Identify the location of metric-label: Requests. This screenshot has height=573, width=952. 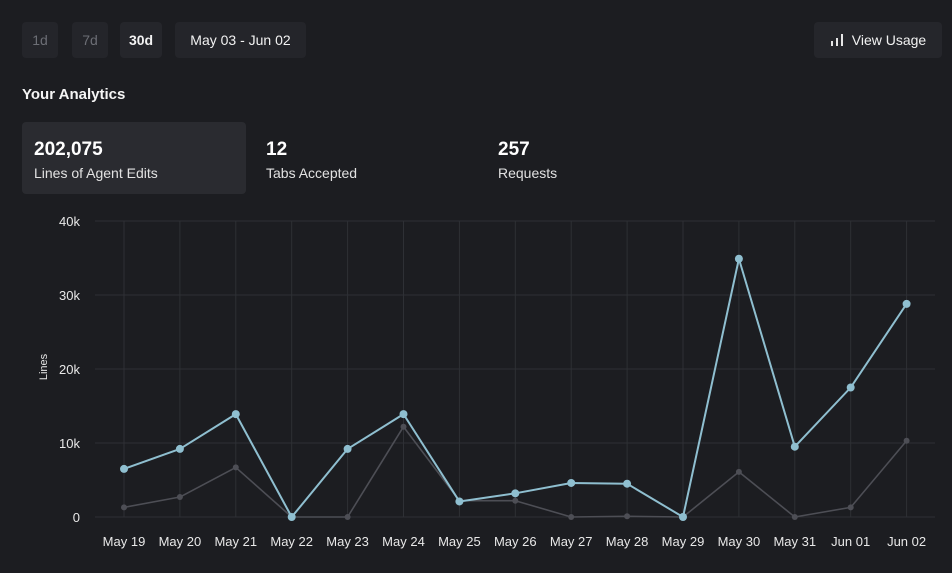
(528, 173).